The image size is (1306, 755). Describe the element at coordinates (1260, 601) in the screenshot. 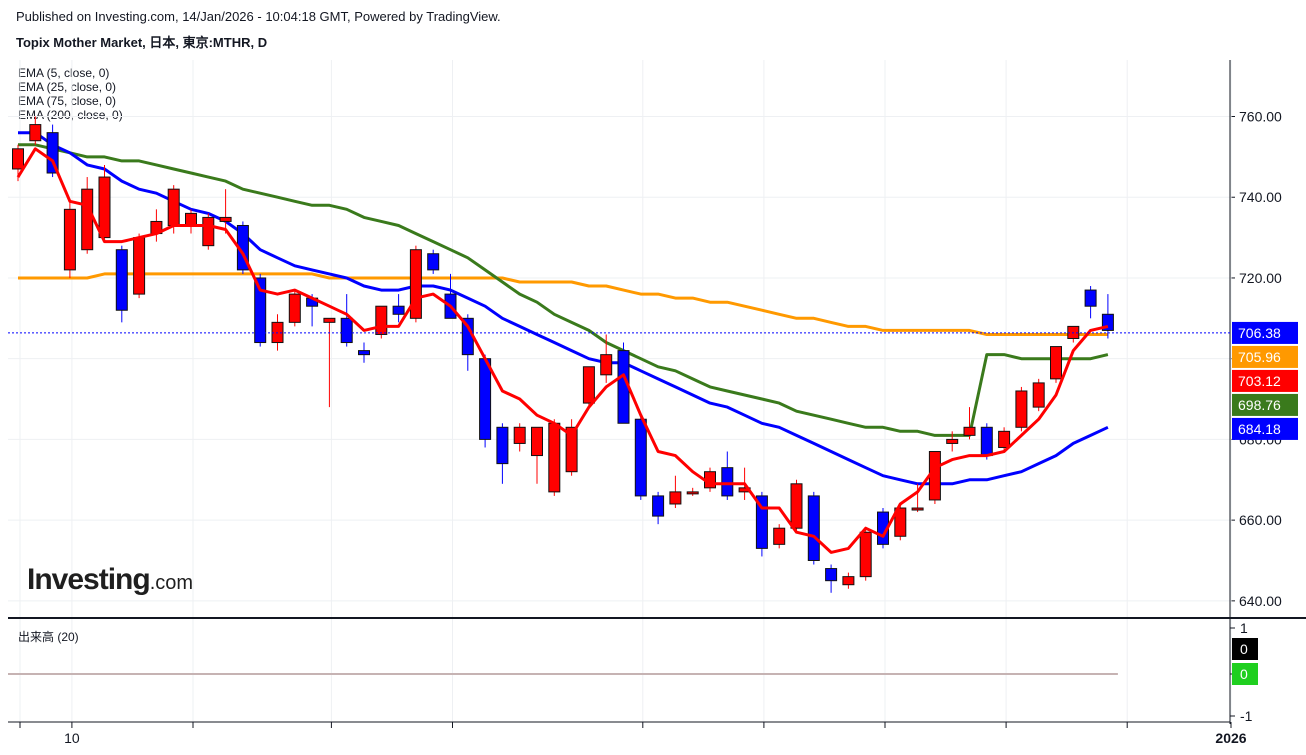

I see `y-tick-label: 640.00` at that location.